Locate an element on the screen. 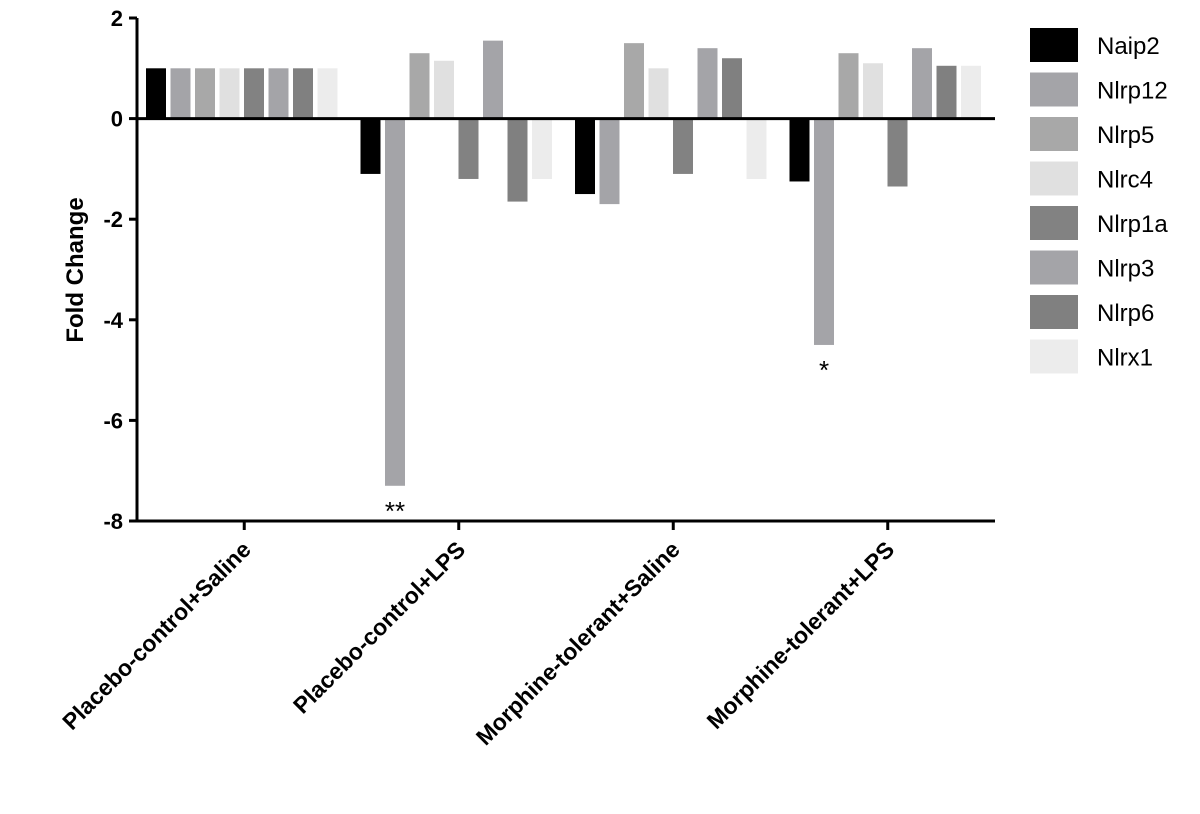 This screenshot has height=814, width=1200. y-axis-title: Fold Change is located at coordinates (75, 269).